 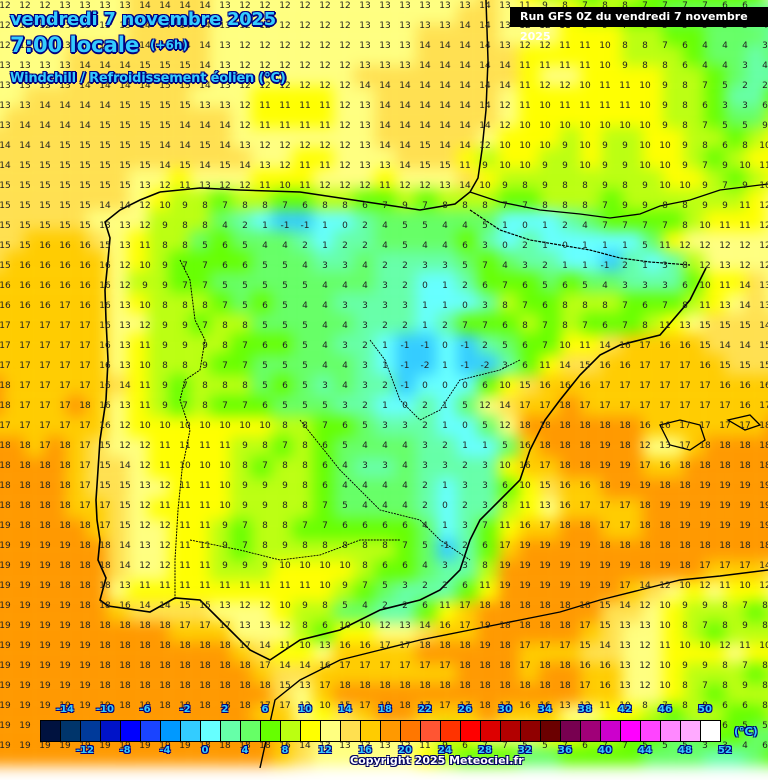 What do you see at coordinates (71, 731) in the screenshot?
I see `legend-swatch` at bounding box center [71, 731].